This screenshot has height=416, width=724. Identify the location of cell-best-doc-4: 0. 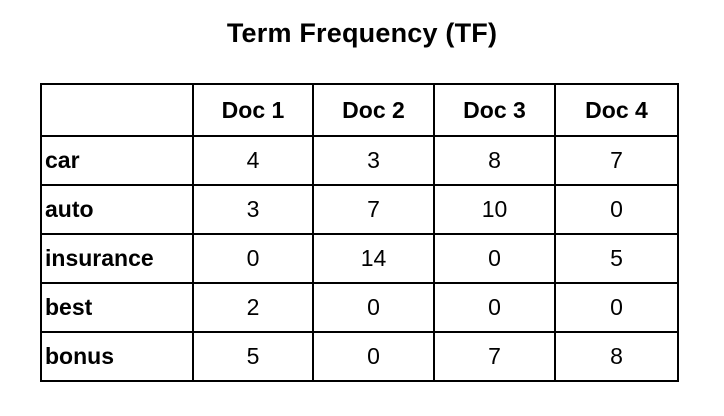
(616, 307).